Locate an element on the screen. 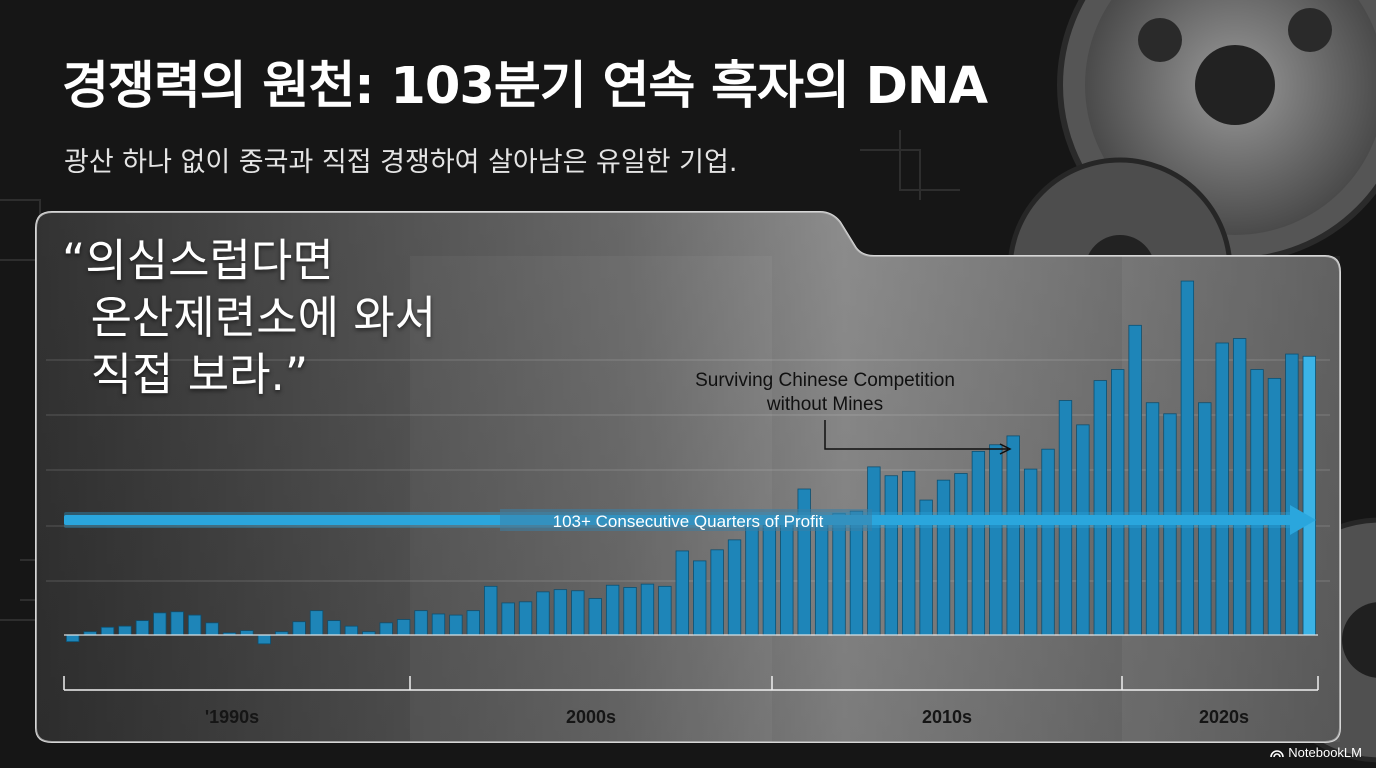 The image size is (1376, 768). axis-brackets is located at coordinates (691, 683).